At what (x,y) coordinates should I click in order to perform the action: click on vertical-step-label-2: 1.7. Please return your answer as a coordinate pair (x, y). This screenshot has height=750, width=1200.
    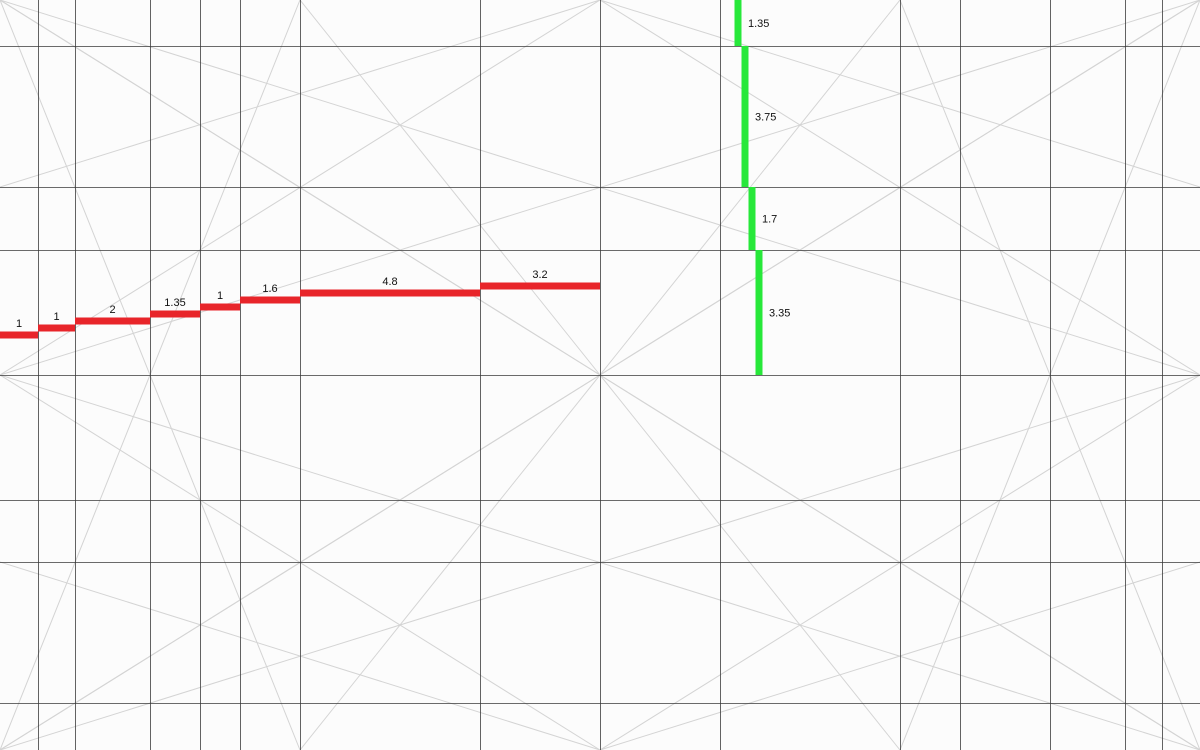
    Looking at the image, I should click on (769, 220).